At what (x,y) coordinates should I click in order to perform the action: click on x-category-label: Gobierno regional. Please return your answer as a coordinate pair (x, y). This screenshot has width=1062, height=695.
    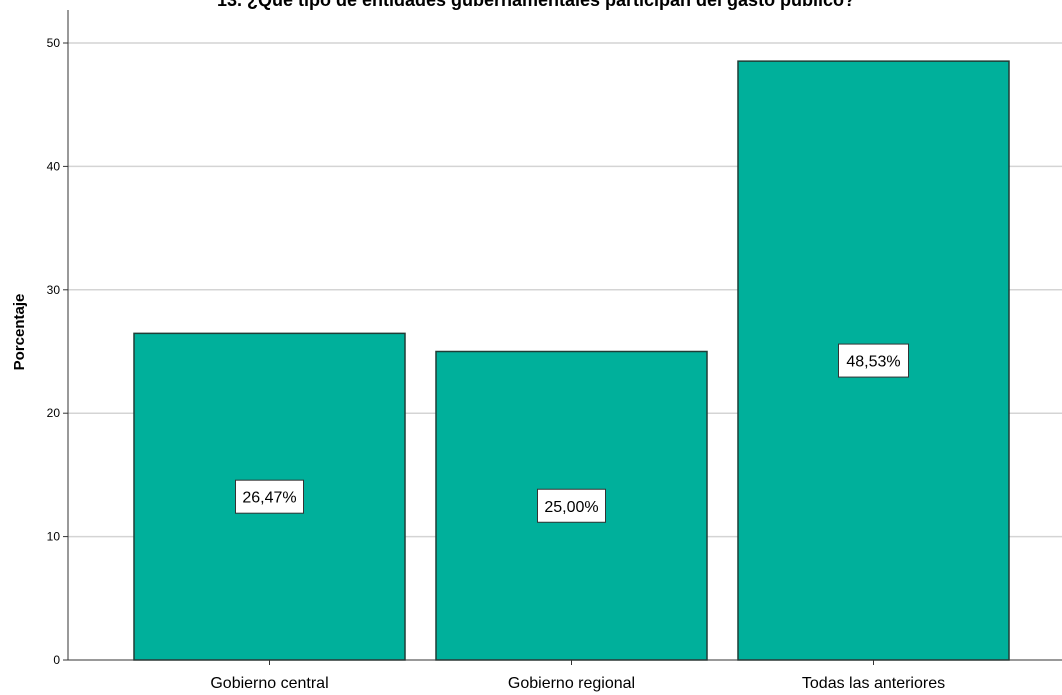
    Looking at the image, I should click on (571, 683).